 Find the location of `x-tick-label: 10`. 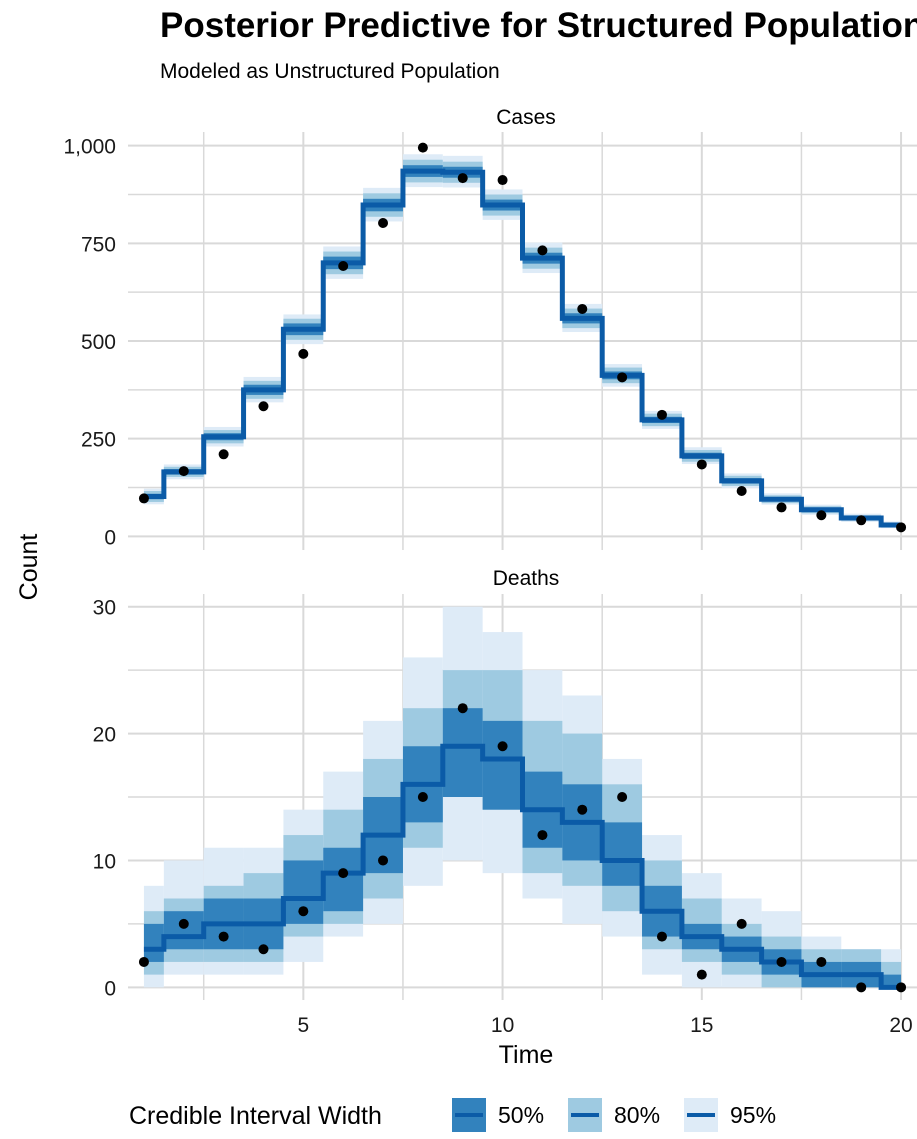

x-tick-label: 10 is located at coordinates (502, 1025).